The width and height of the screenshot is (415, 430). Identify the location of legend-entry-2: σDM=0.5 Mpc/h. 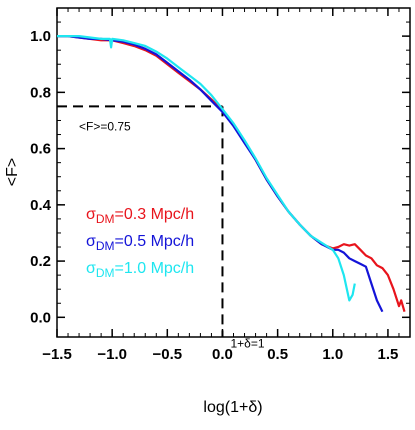
(140, 243).